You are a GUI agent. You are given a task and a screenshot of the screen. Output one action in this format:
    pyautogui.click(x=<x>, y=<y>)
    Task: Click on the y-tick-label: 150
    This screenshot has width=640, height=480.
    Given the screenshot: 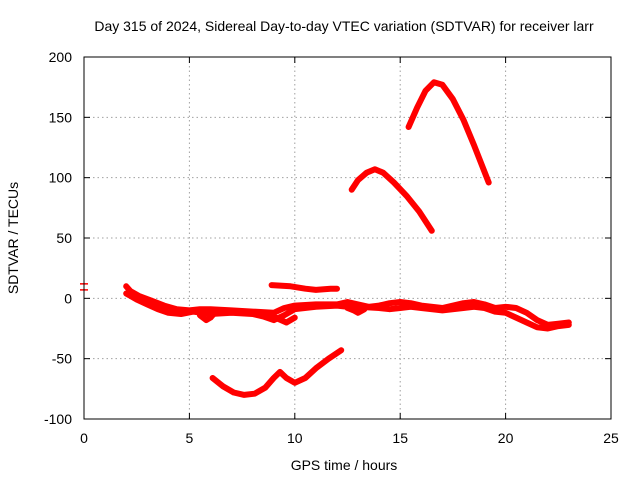 What is the action you would take?
    pyautogui.click(x=61, y=117)
    